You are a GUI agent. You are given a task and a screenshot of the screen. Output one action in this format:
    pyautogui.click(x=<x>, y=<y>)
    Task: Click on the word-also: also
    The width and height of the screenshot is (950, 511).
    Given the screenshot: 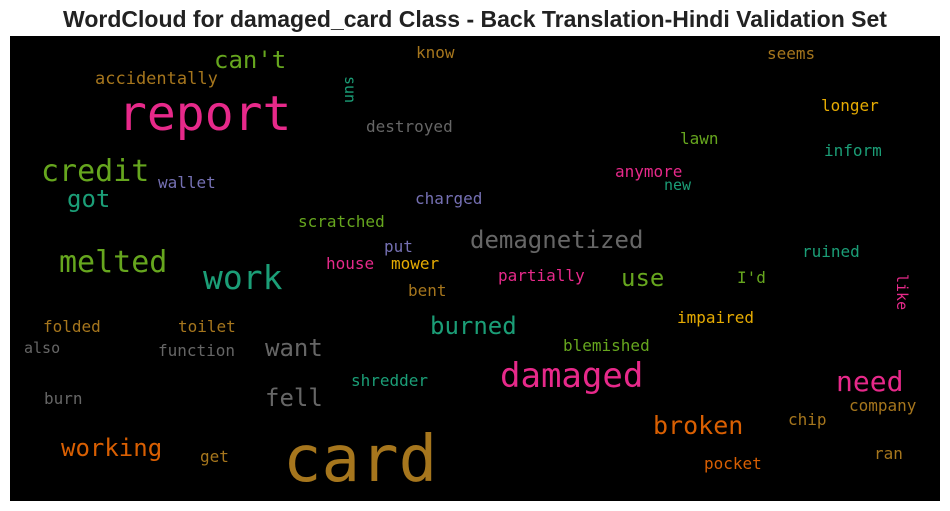 What is the action you would take?
    pyautogui.click(x=42, y=348)
    